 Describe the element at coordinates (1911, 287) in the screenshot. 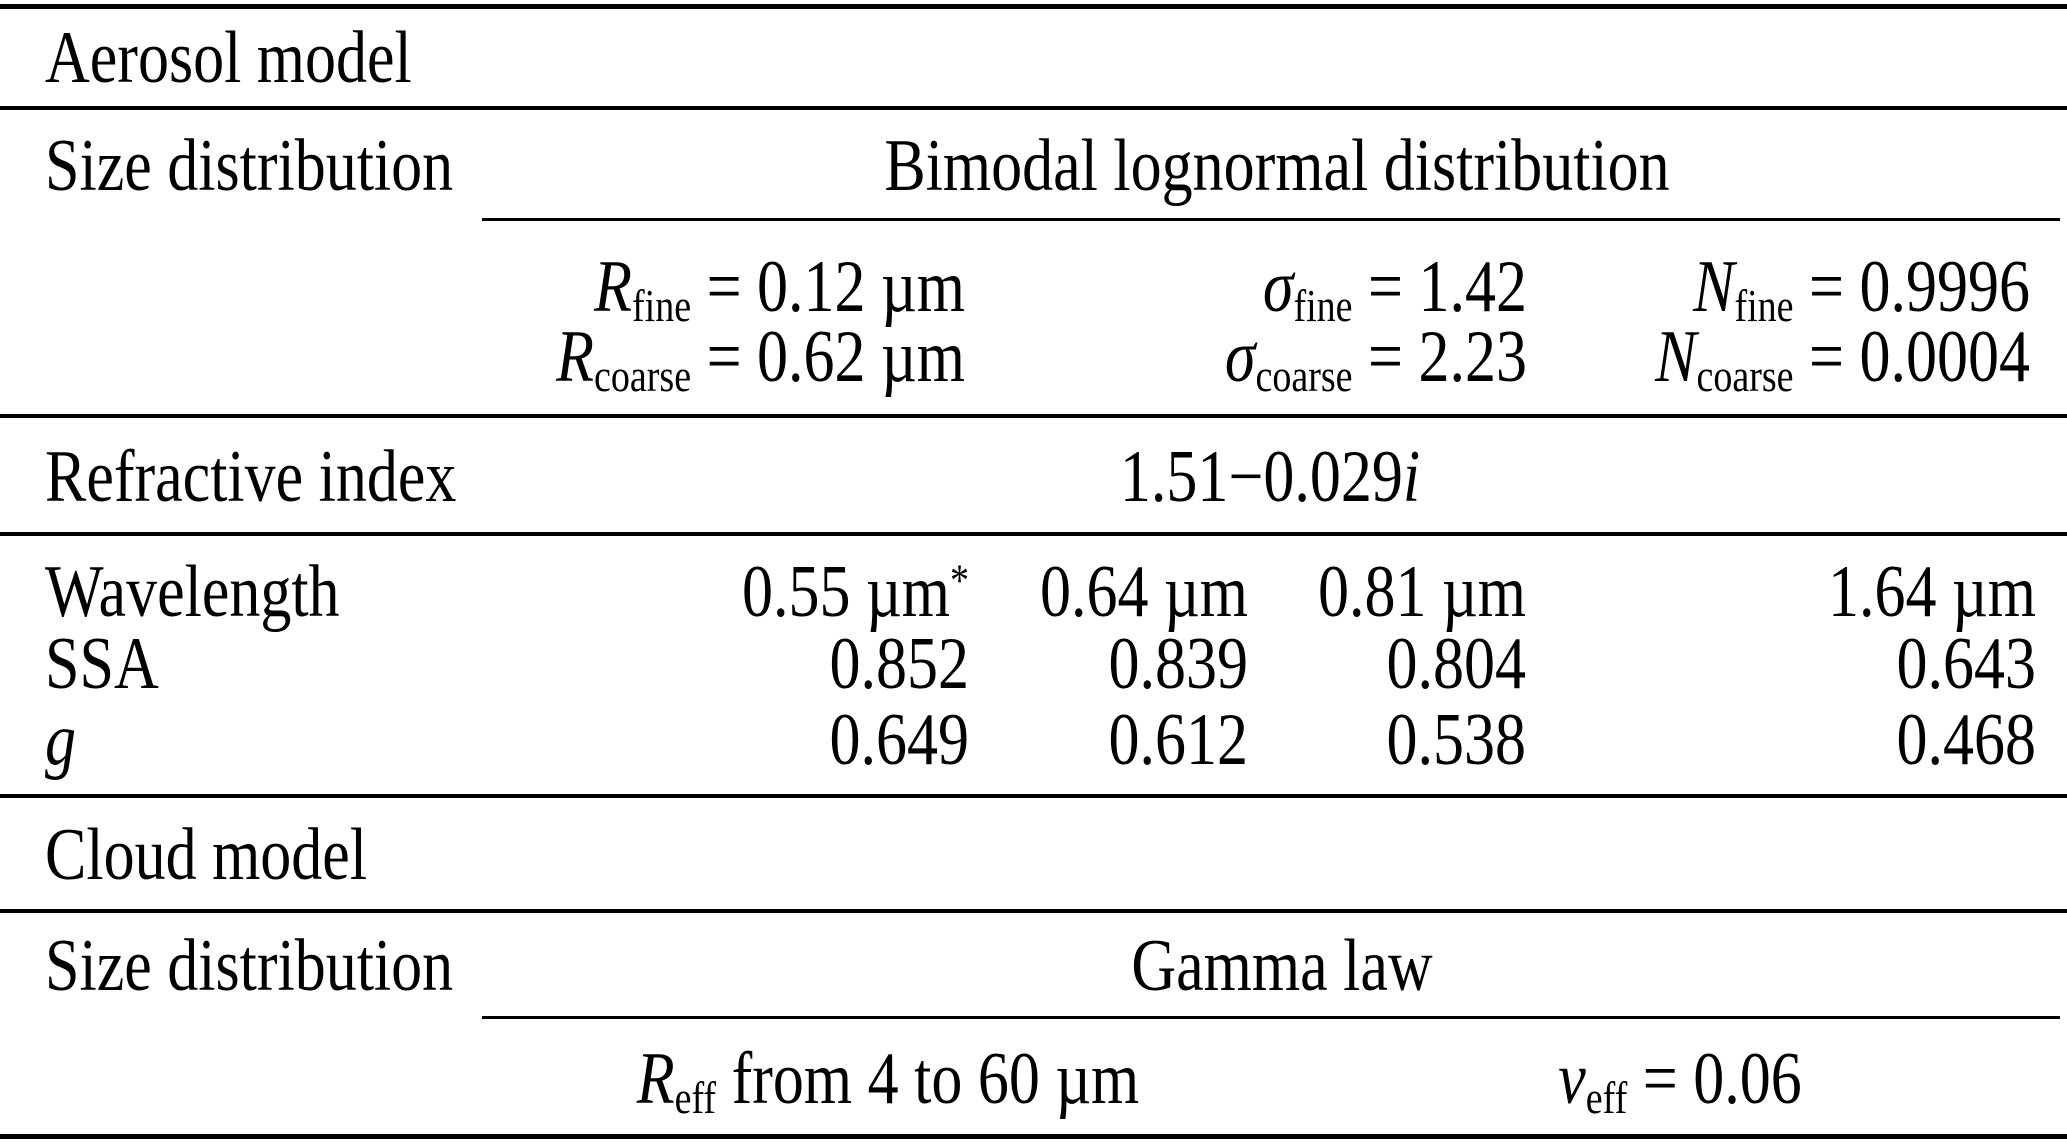

I see `n-fine-rest: = 0.9996` at that location.